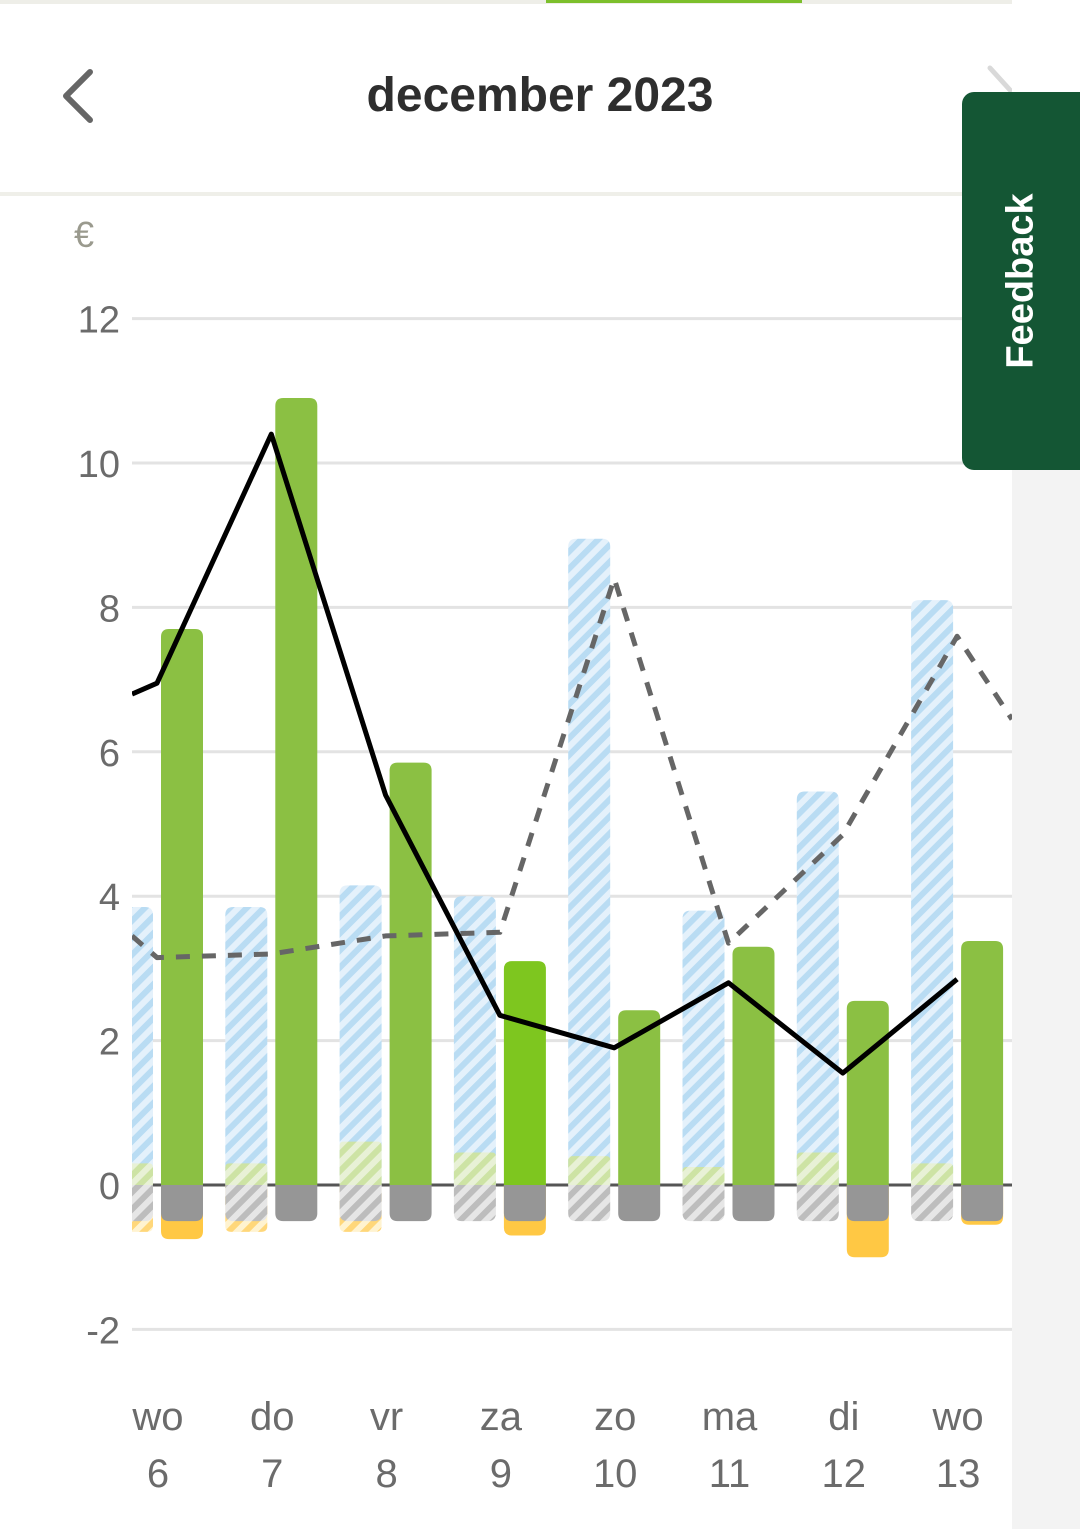 The image size is (1080, 1529). I want to click on x-tick-date: 10, so click(615, 1474).